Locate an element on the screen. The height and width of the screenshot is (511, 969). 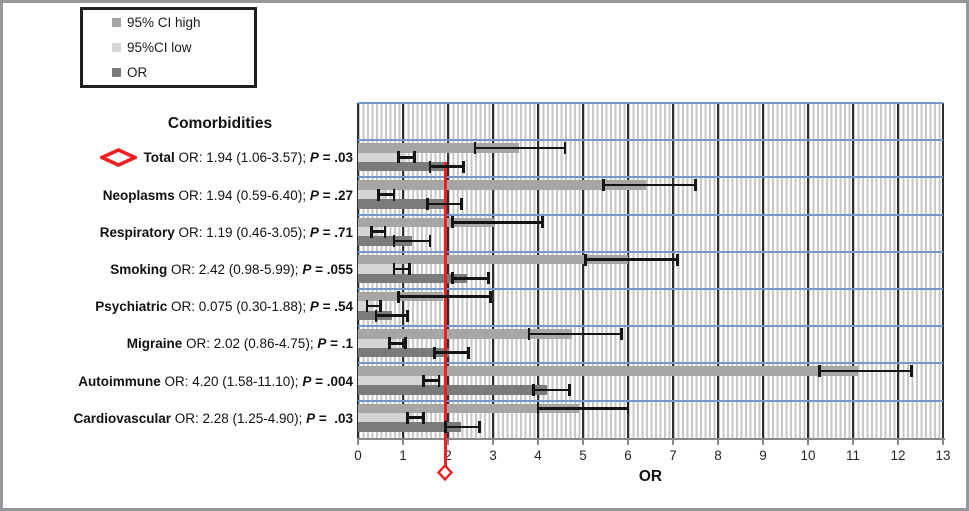
legend-item: 95% CI high is located at coordinates (168, 22).